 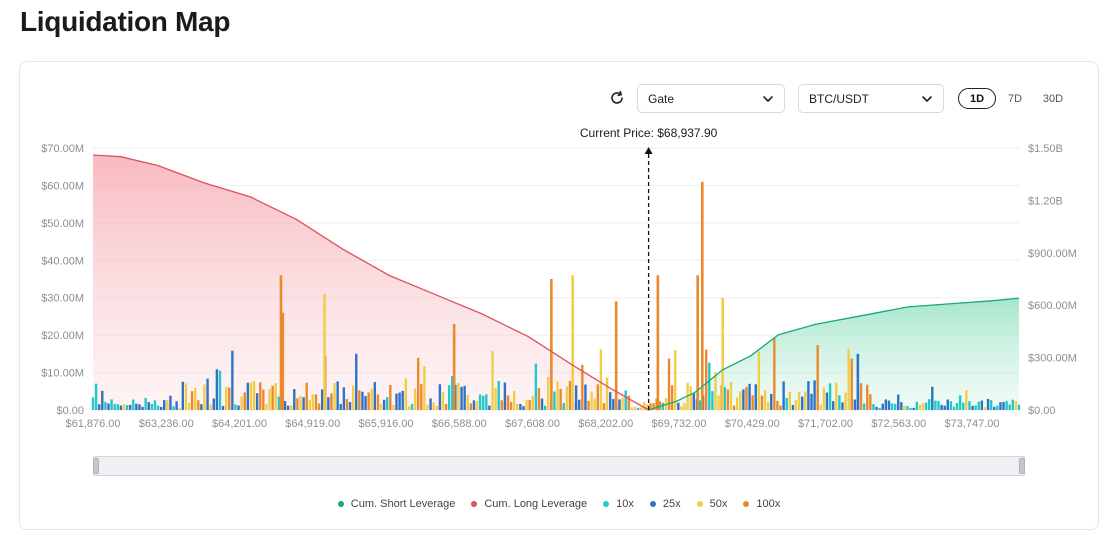 What do you see at coordinates (1053, 98) in the screenshot?
I see `timeframe-30d-button: 30D` at bounding box center [1053, 98].